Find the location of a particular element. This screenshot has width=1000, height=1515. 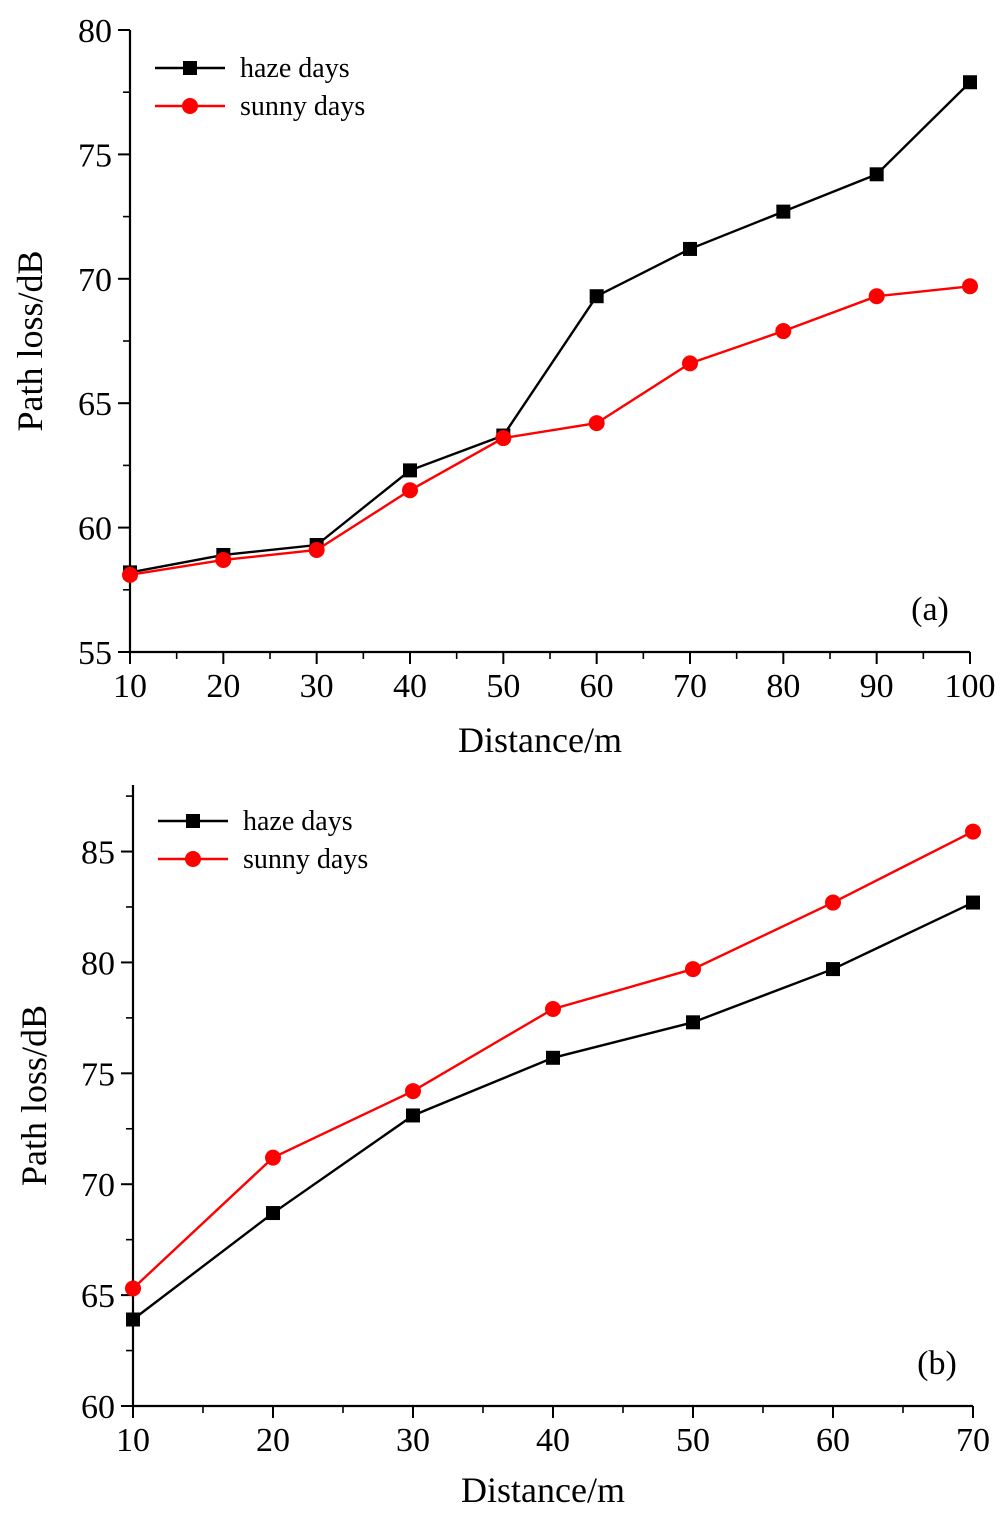

x-tick-label: 80 is located at coordinates (783, 686).